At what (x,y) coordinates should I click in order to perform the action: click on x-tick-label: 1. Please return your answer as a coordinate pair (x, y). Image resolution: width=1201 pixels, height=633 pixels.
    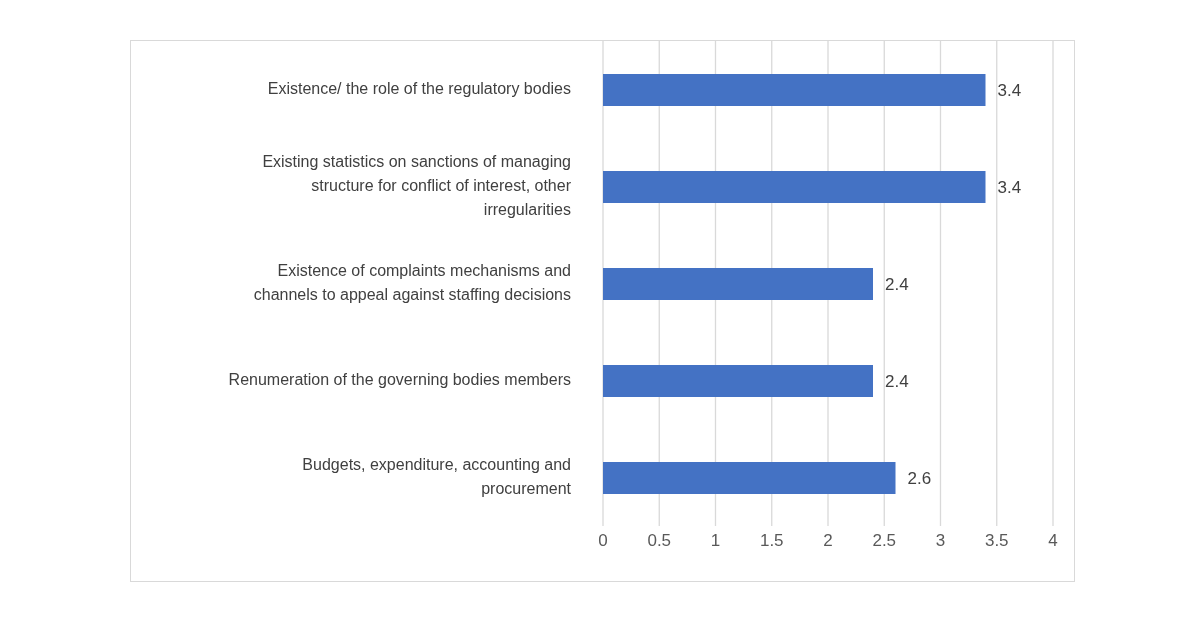
    Looking at the image, I should click on (715, 541).